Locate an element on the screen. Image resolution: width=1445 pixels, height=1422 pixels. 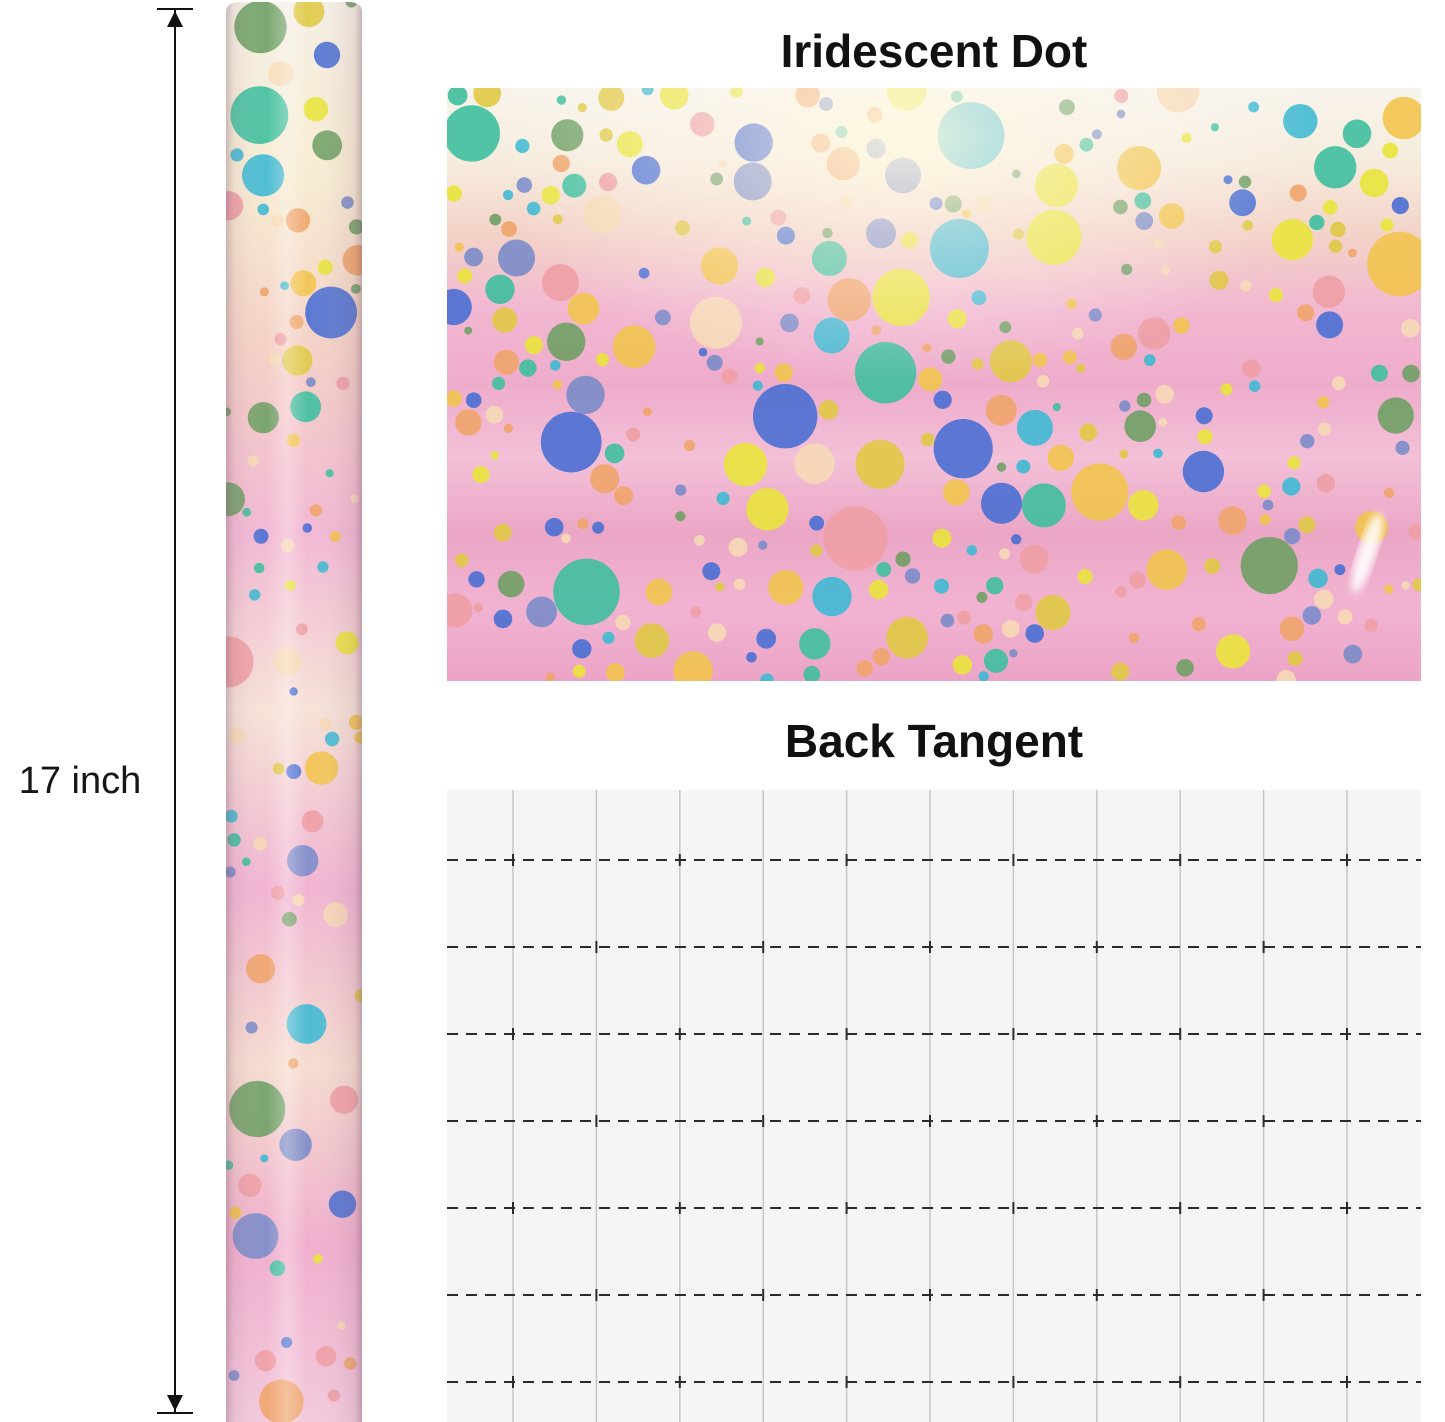
glare-highlight is located at coordinates (1367, 553).